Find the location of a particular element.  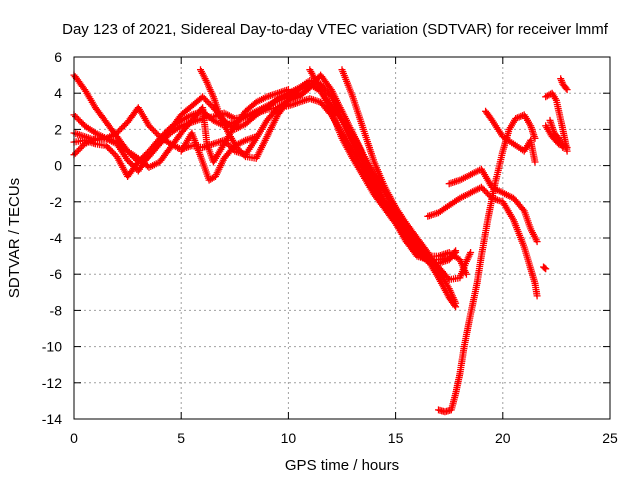

y-tick-label: -6 is located at coordinates (56, 274).